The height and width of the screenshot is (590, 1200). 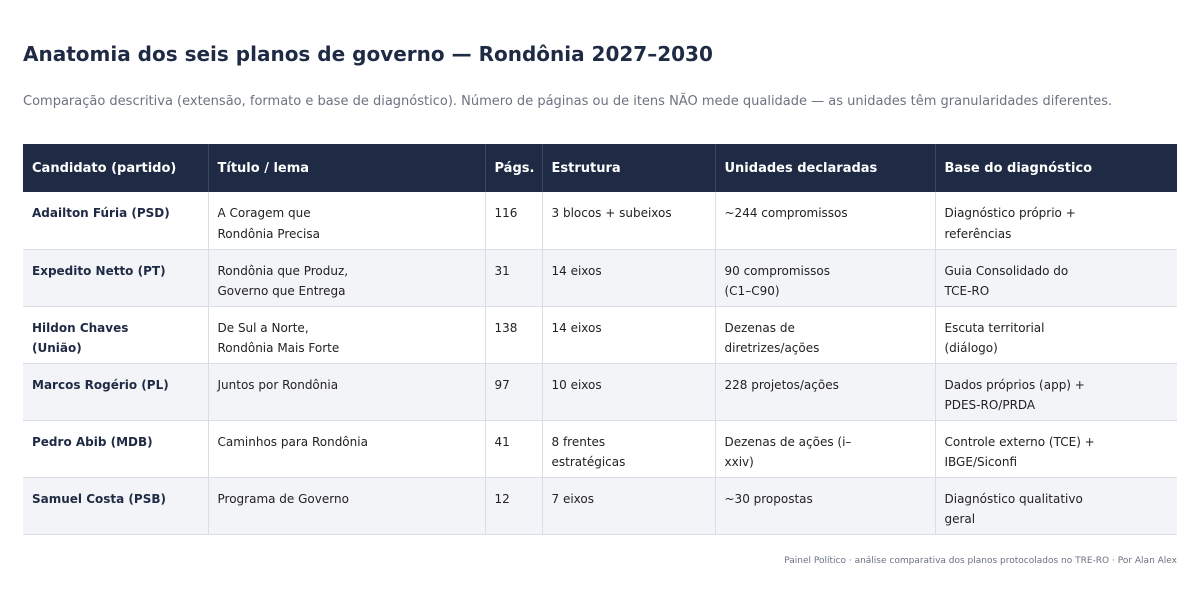 I want to click on cell-title: A Coragem que Rondônia Precisa, so click(x=347, y=221).